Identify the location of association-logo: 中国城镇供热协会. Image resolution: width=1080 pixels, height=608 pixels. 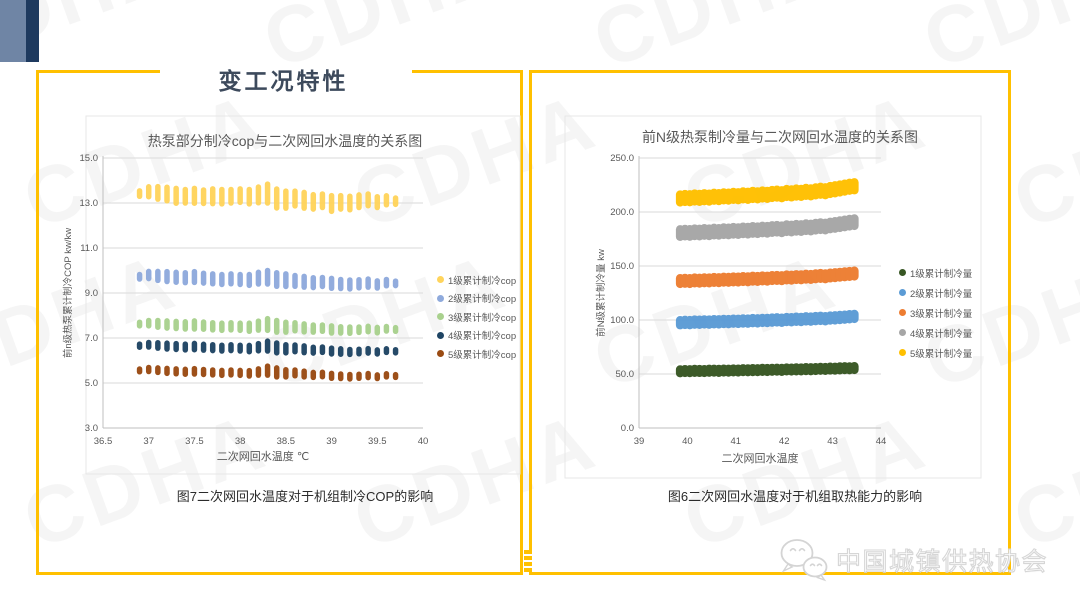
(913, 560).